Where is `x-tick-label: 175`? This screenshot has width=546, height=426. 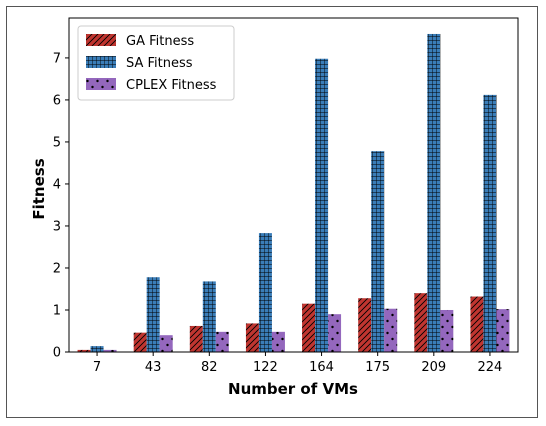
x-tick-label: 175 is located at coordinates (377, 367).